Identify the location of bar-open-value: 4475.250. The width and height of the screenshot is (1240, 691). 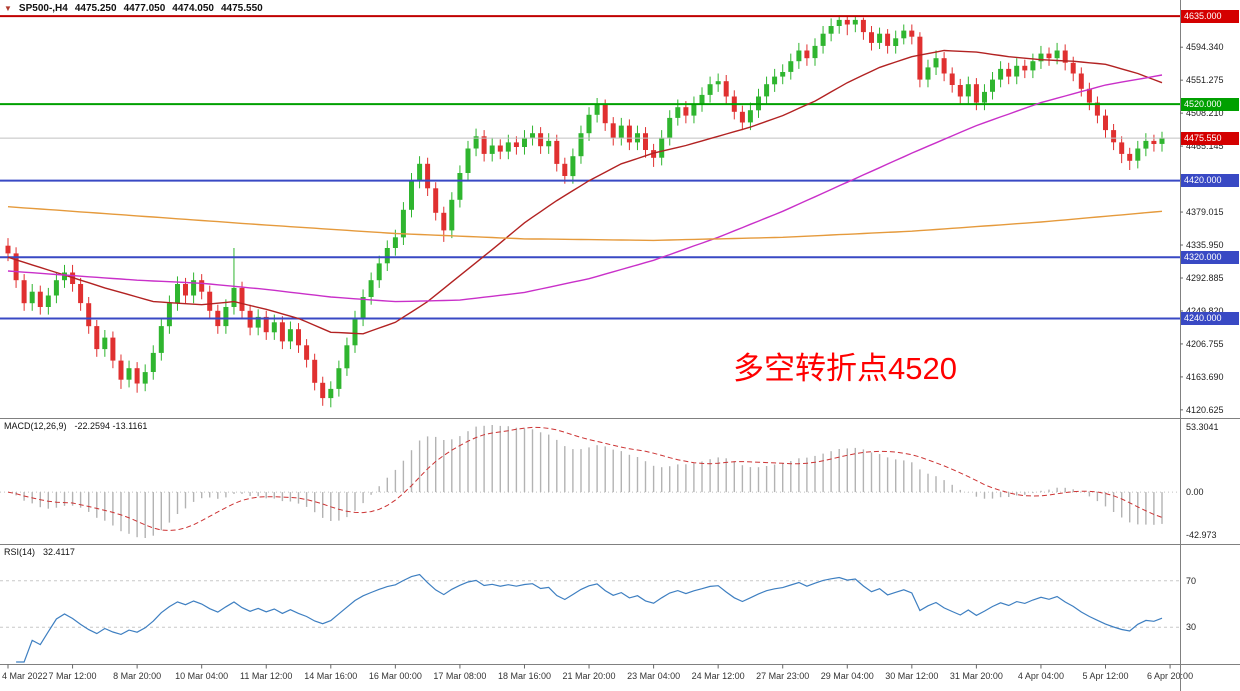
(95, 8).